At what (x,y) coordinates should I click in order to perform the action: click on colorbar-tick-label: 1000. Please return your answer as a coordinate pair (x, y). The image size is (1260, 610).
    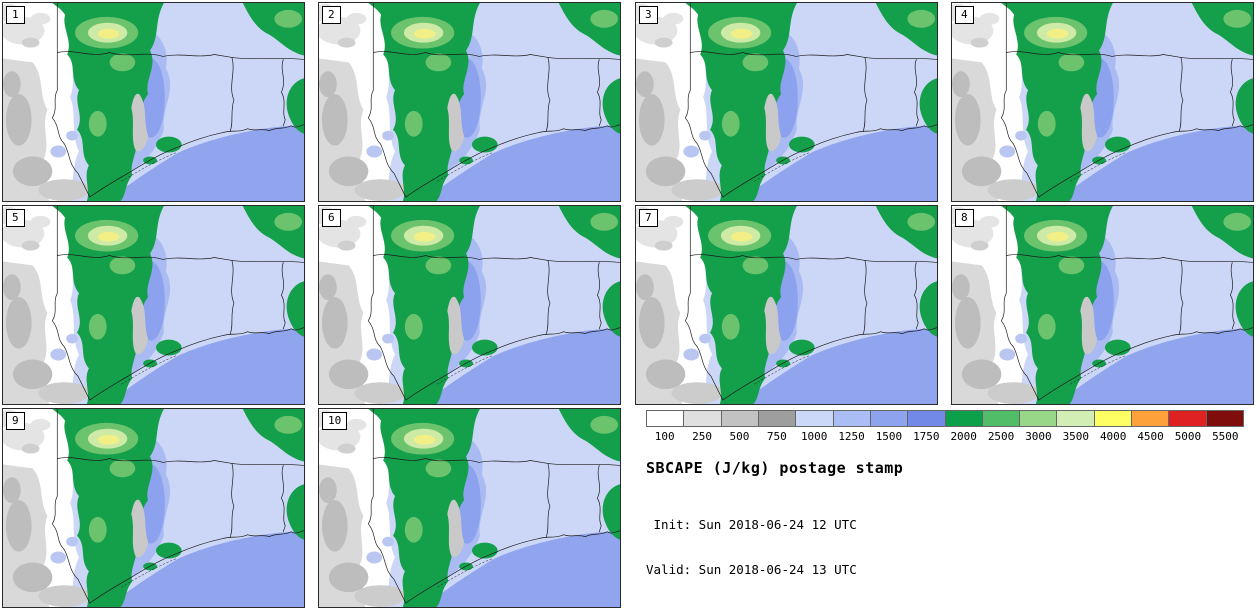
    Looking at the image, I should click on (814, 436).